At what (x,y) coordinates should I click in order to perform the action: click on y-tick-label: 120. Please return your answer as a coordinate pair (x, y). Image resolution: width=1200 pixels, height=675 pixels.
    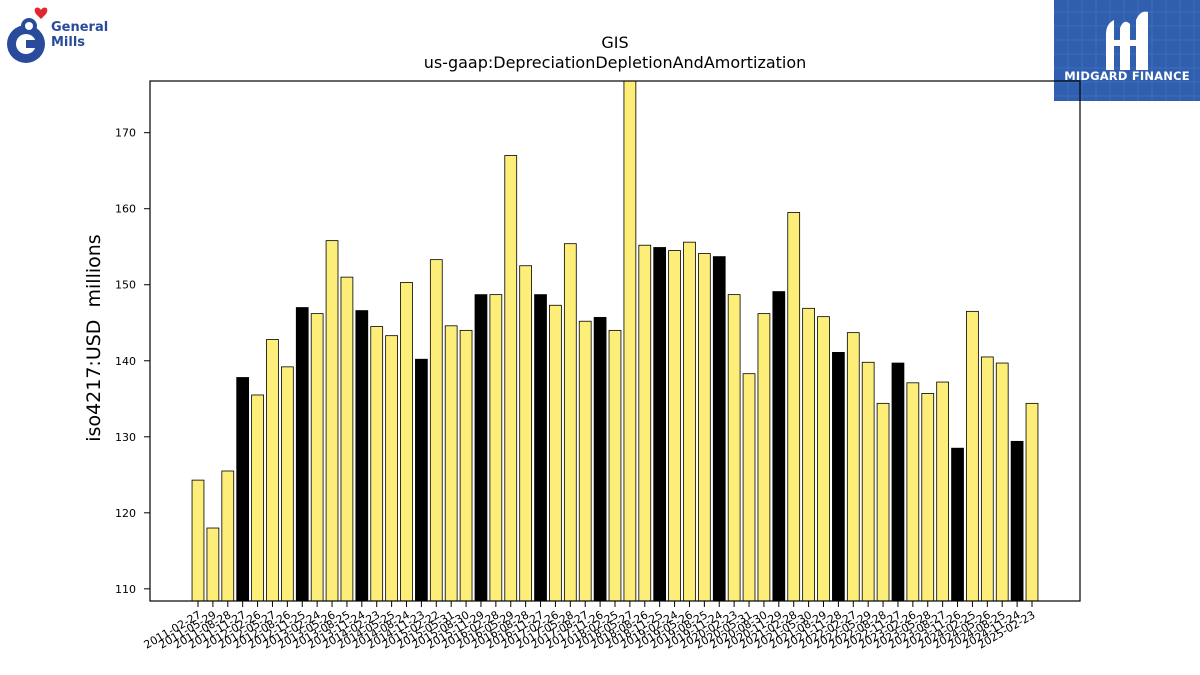
    Looking at the image, I should click on (125, 513).